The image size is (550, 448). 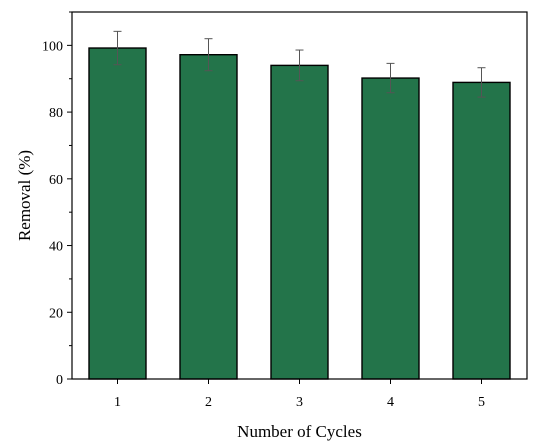 I want to click on y-tick-label: 80, so click(x=56, y=113).